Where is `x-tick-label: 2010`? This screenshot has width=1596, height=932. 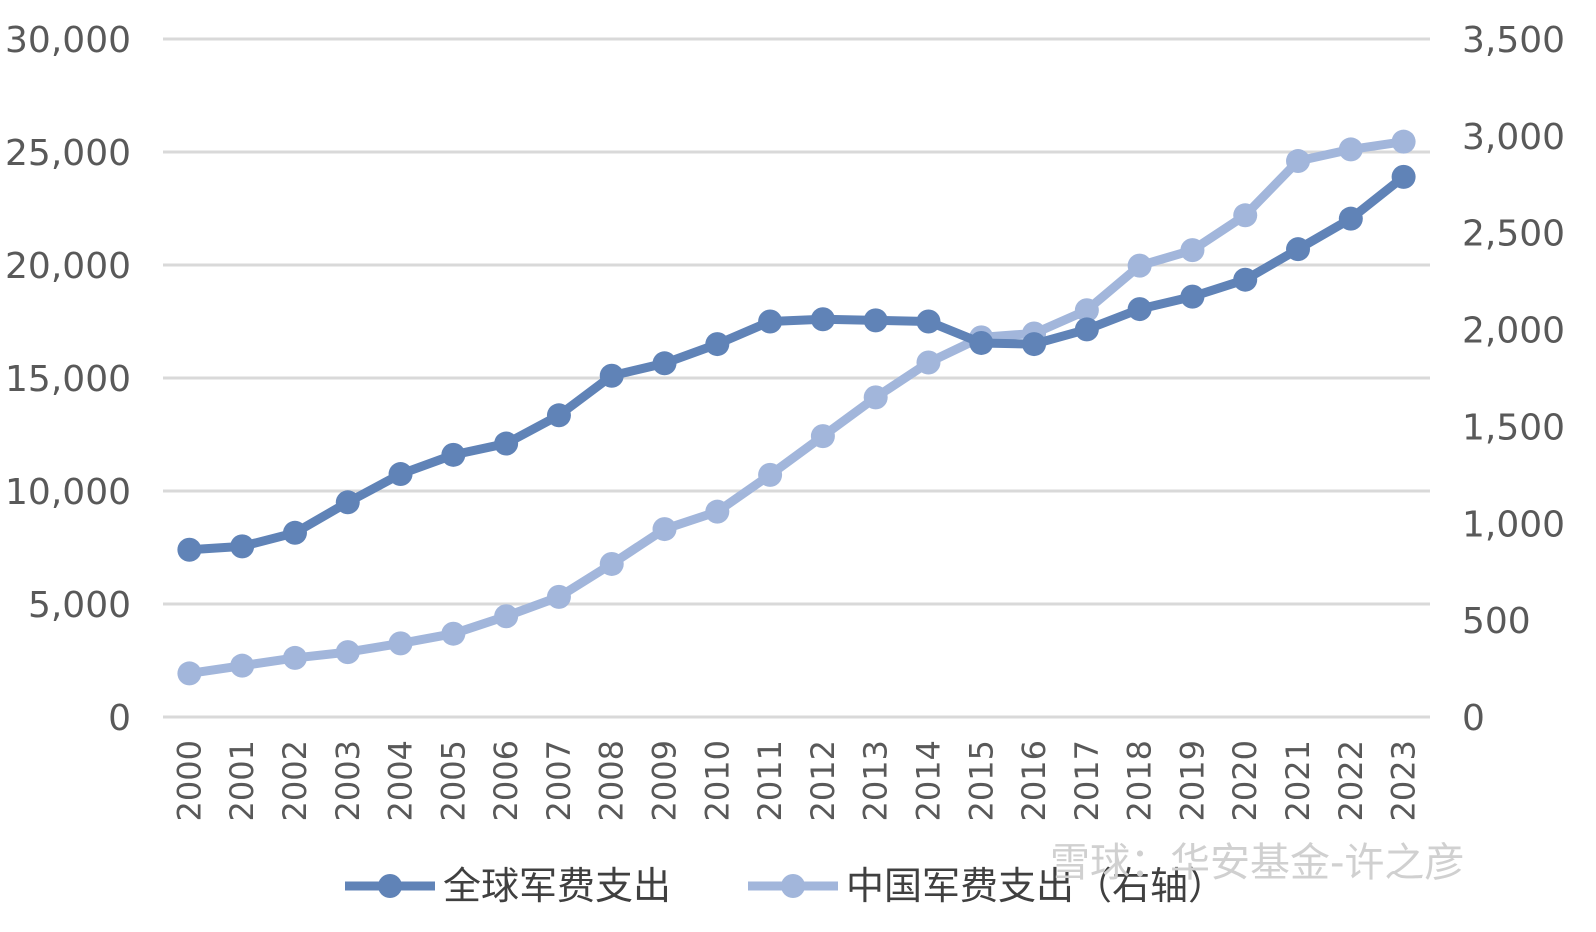 x-tick-label: 2010 is located at coordinates (717, 780).